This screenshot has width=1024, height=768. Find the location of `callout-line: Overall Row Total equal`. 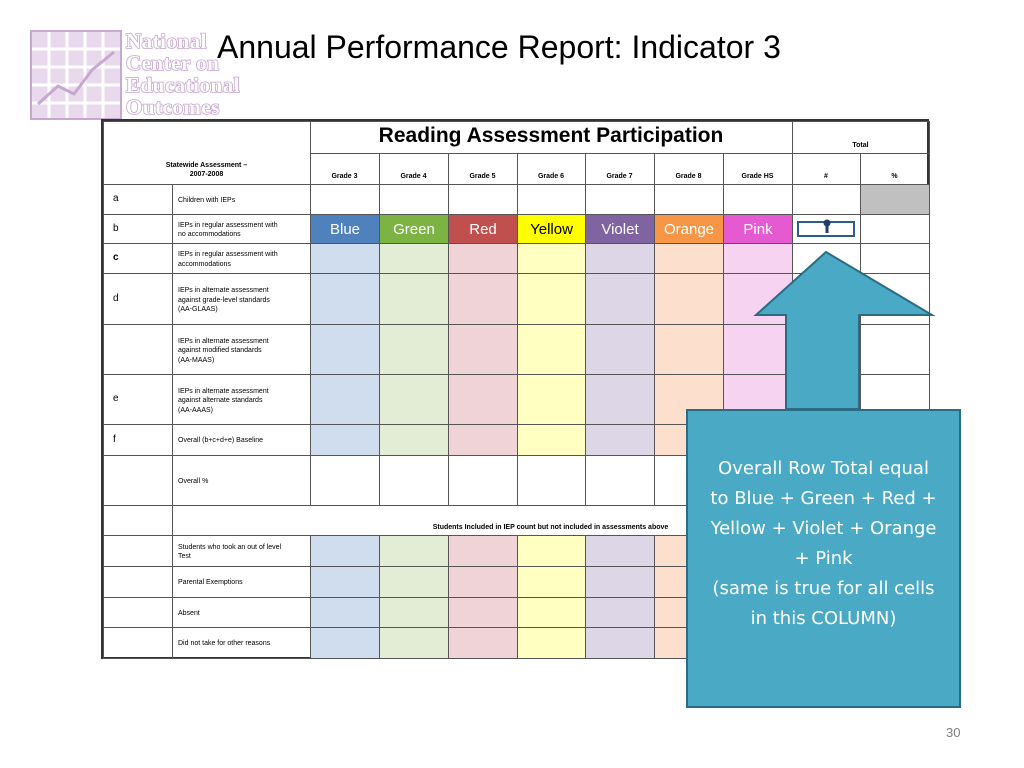

callout-line: Overall Row Total equal is located at coordinates (823, 468).